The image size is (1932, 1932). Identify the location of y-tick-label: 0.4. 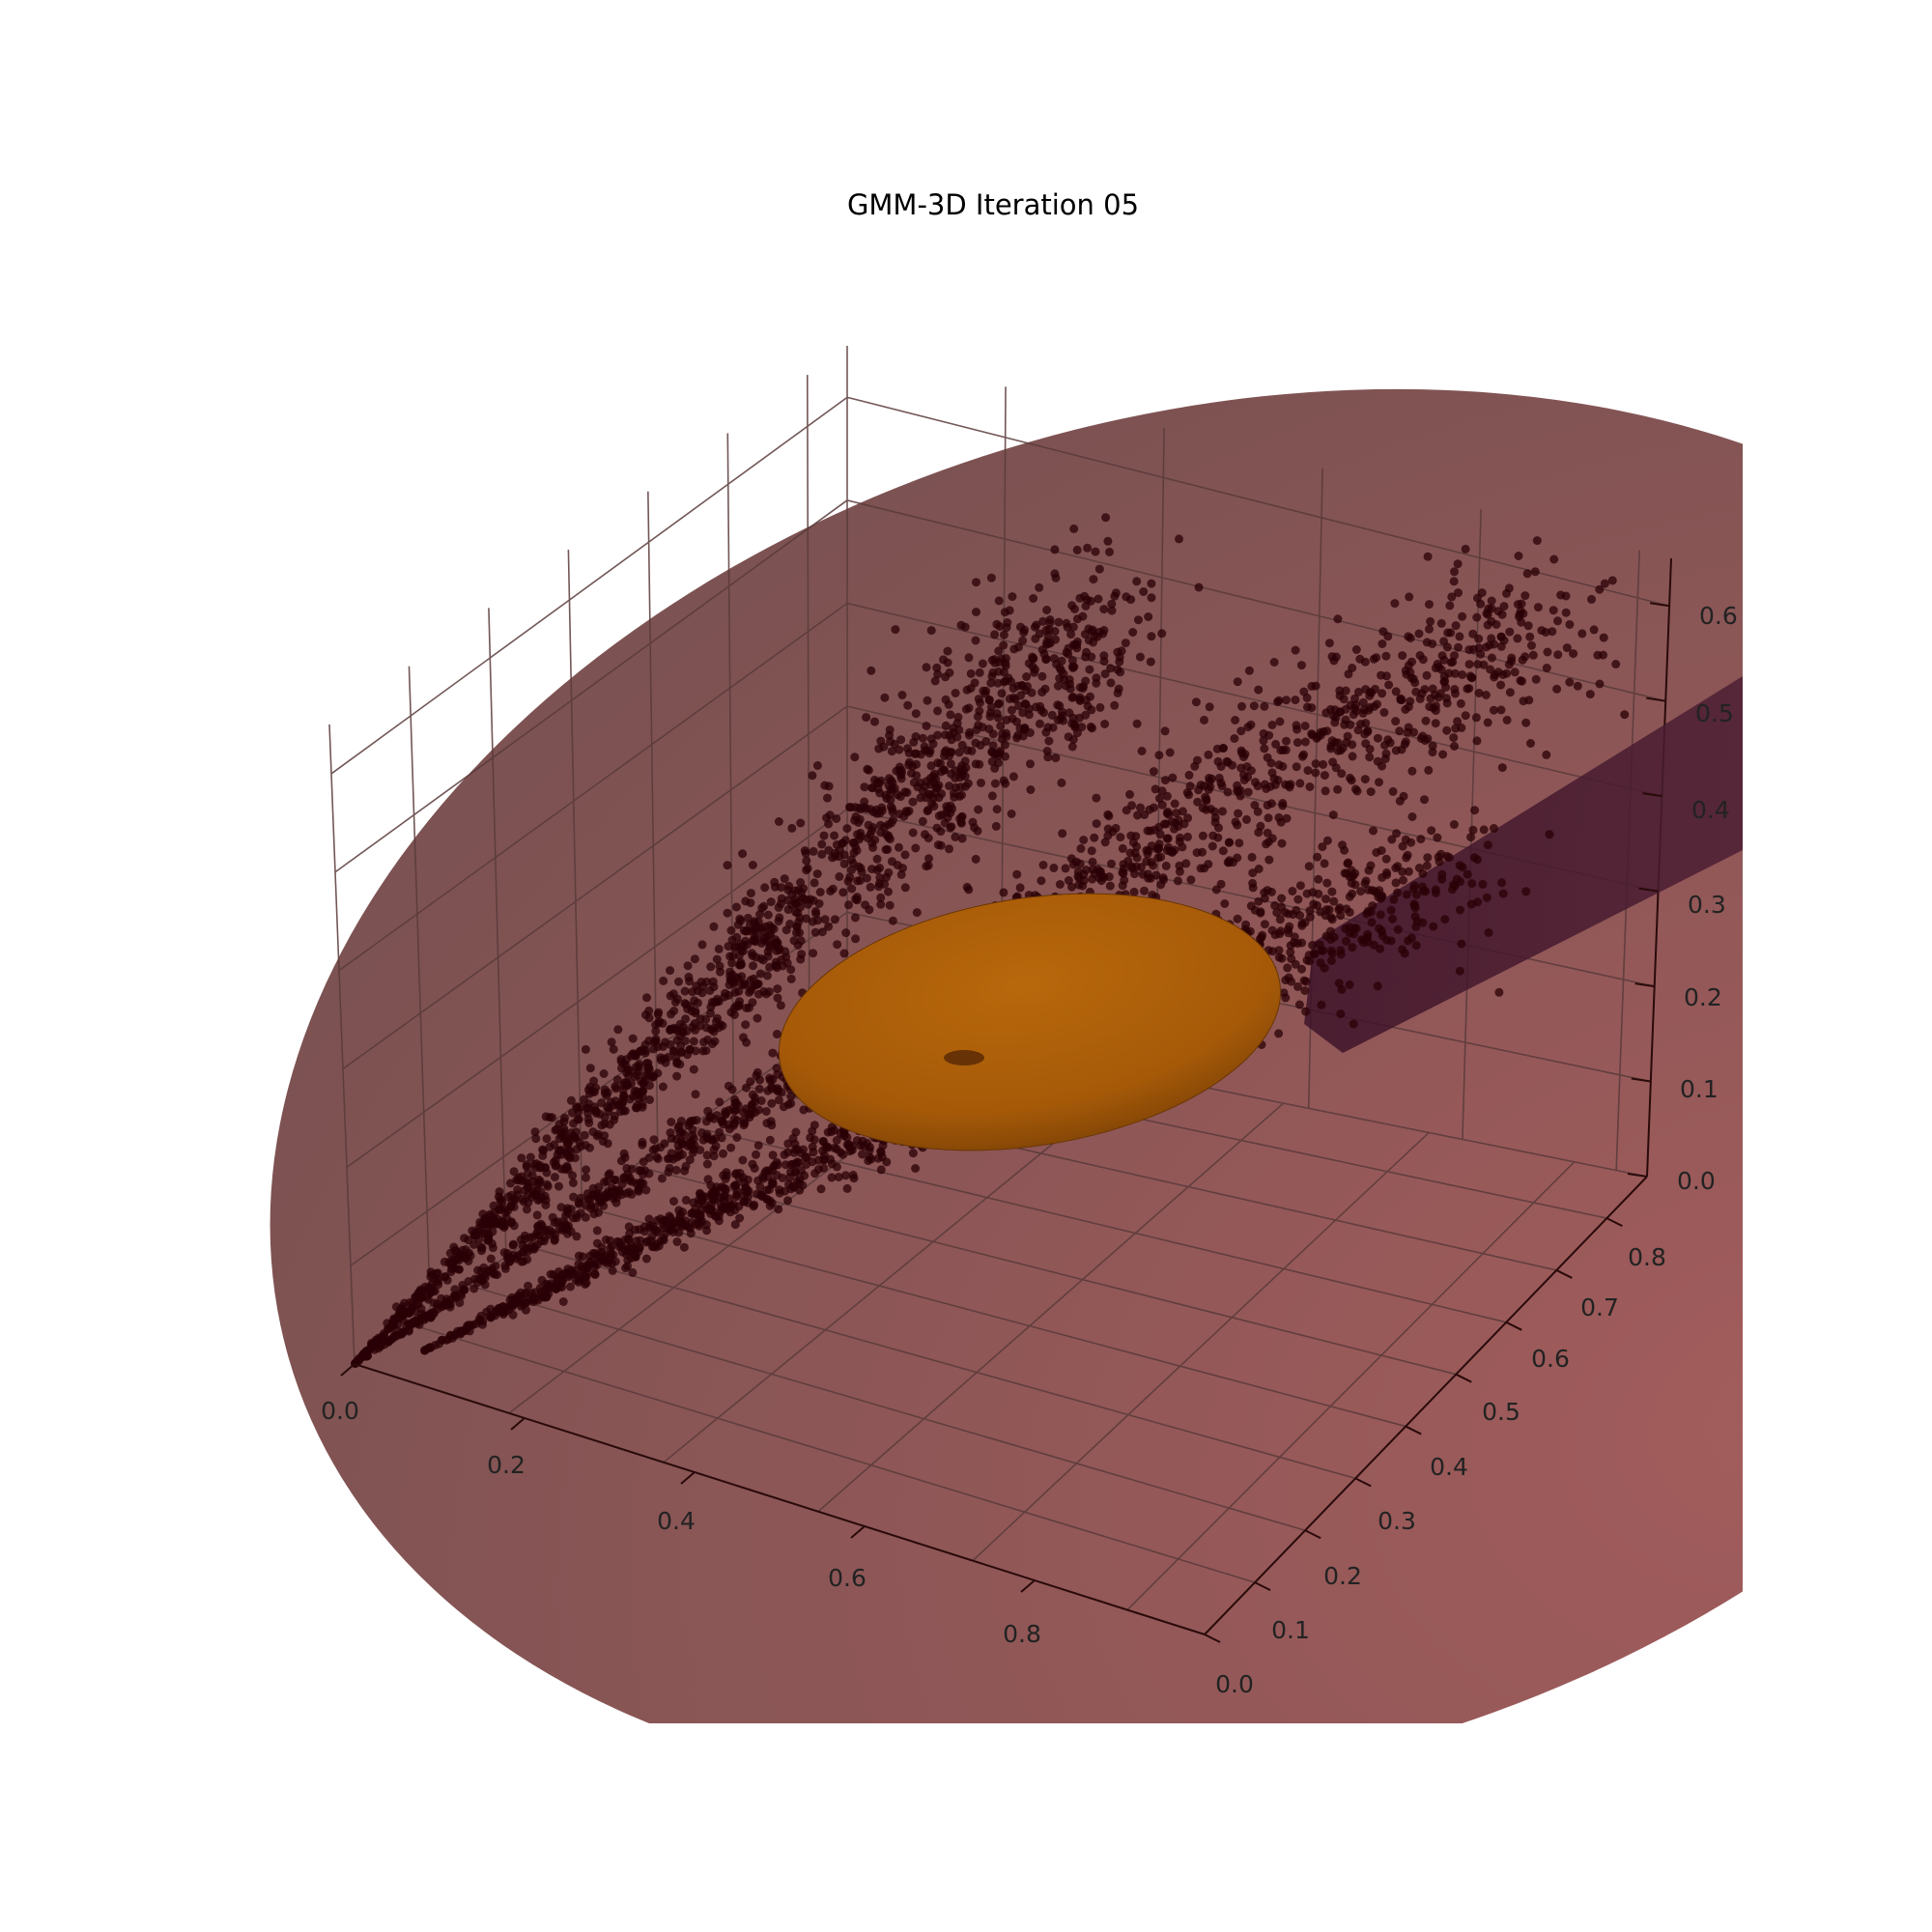
(1449, 1467).